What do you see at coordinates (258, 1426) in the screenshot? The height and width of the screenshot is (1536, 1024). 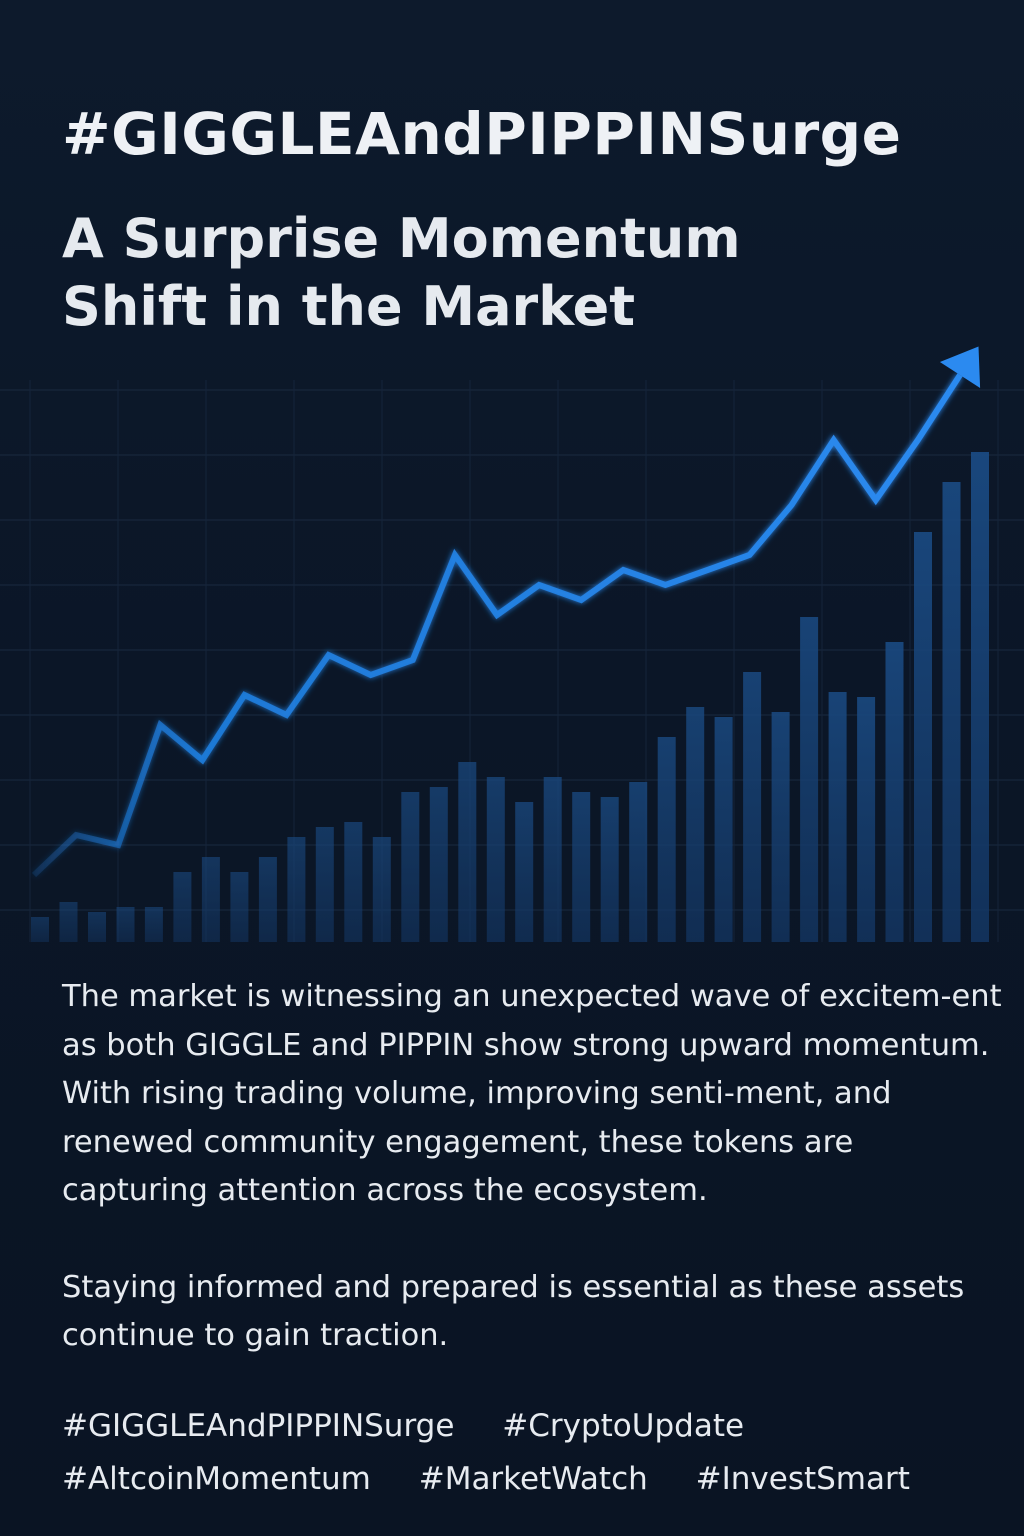 I see `hashtag: #GIGGLEAndPIPPINSurge` at bounding box center [258, 1426].